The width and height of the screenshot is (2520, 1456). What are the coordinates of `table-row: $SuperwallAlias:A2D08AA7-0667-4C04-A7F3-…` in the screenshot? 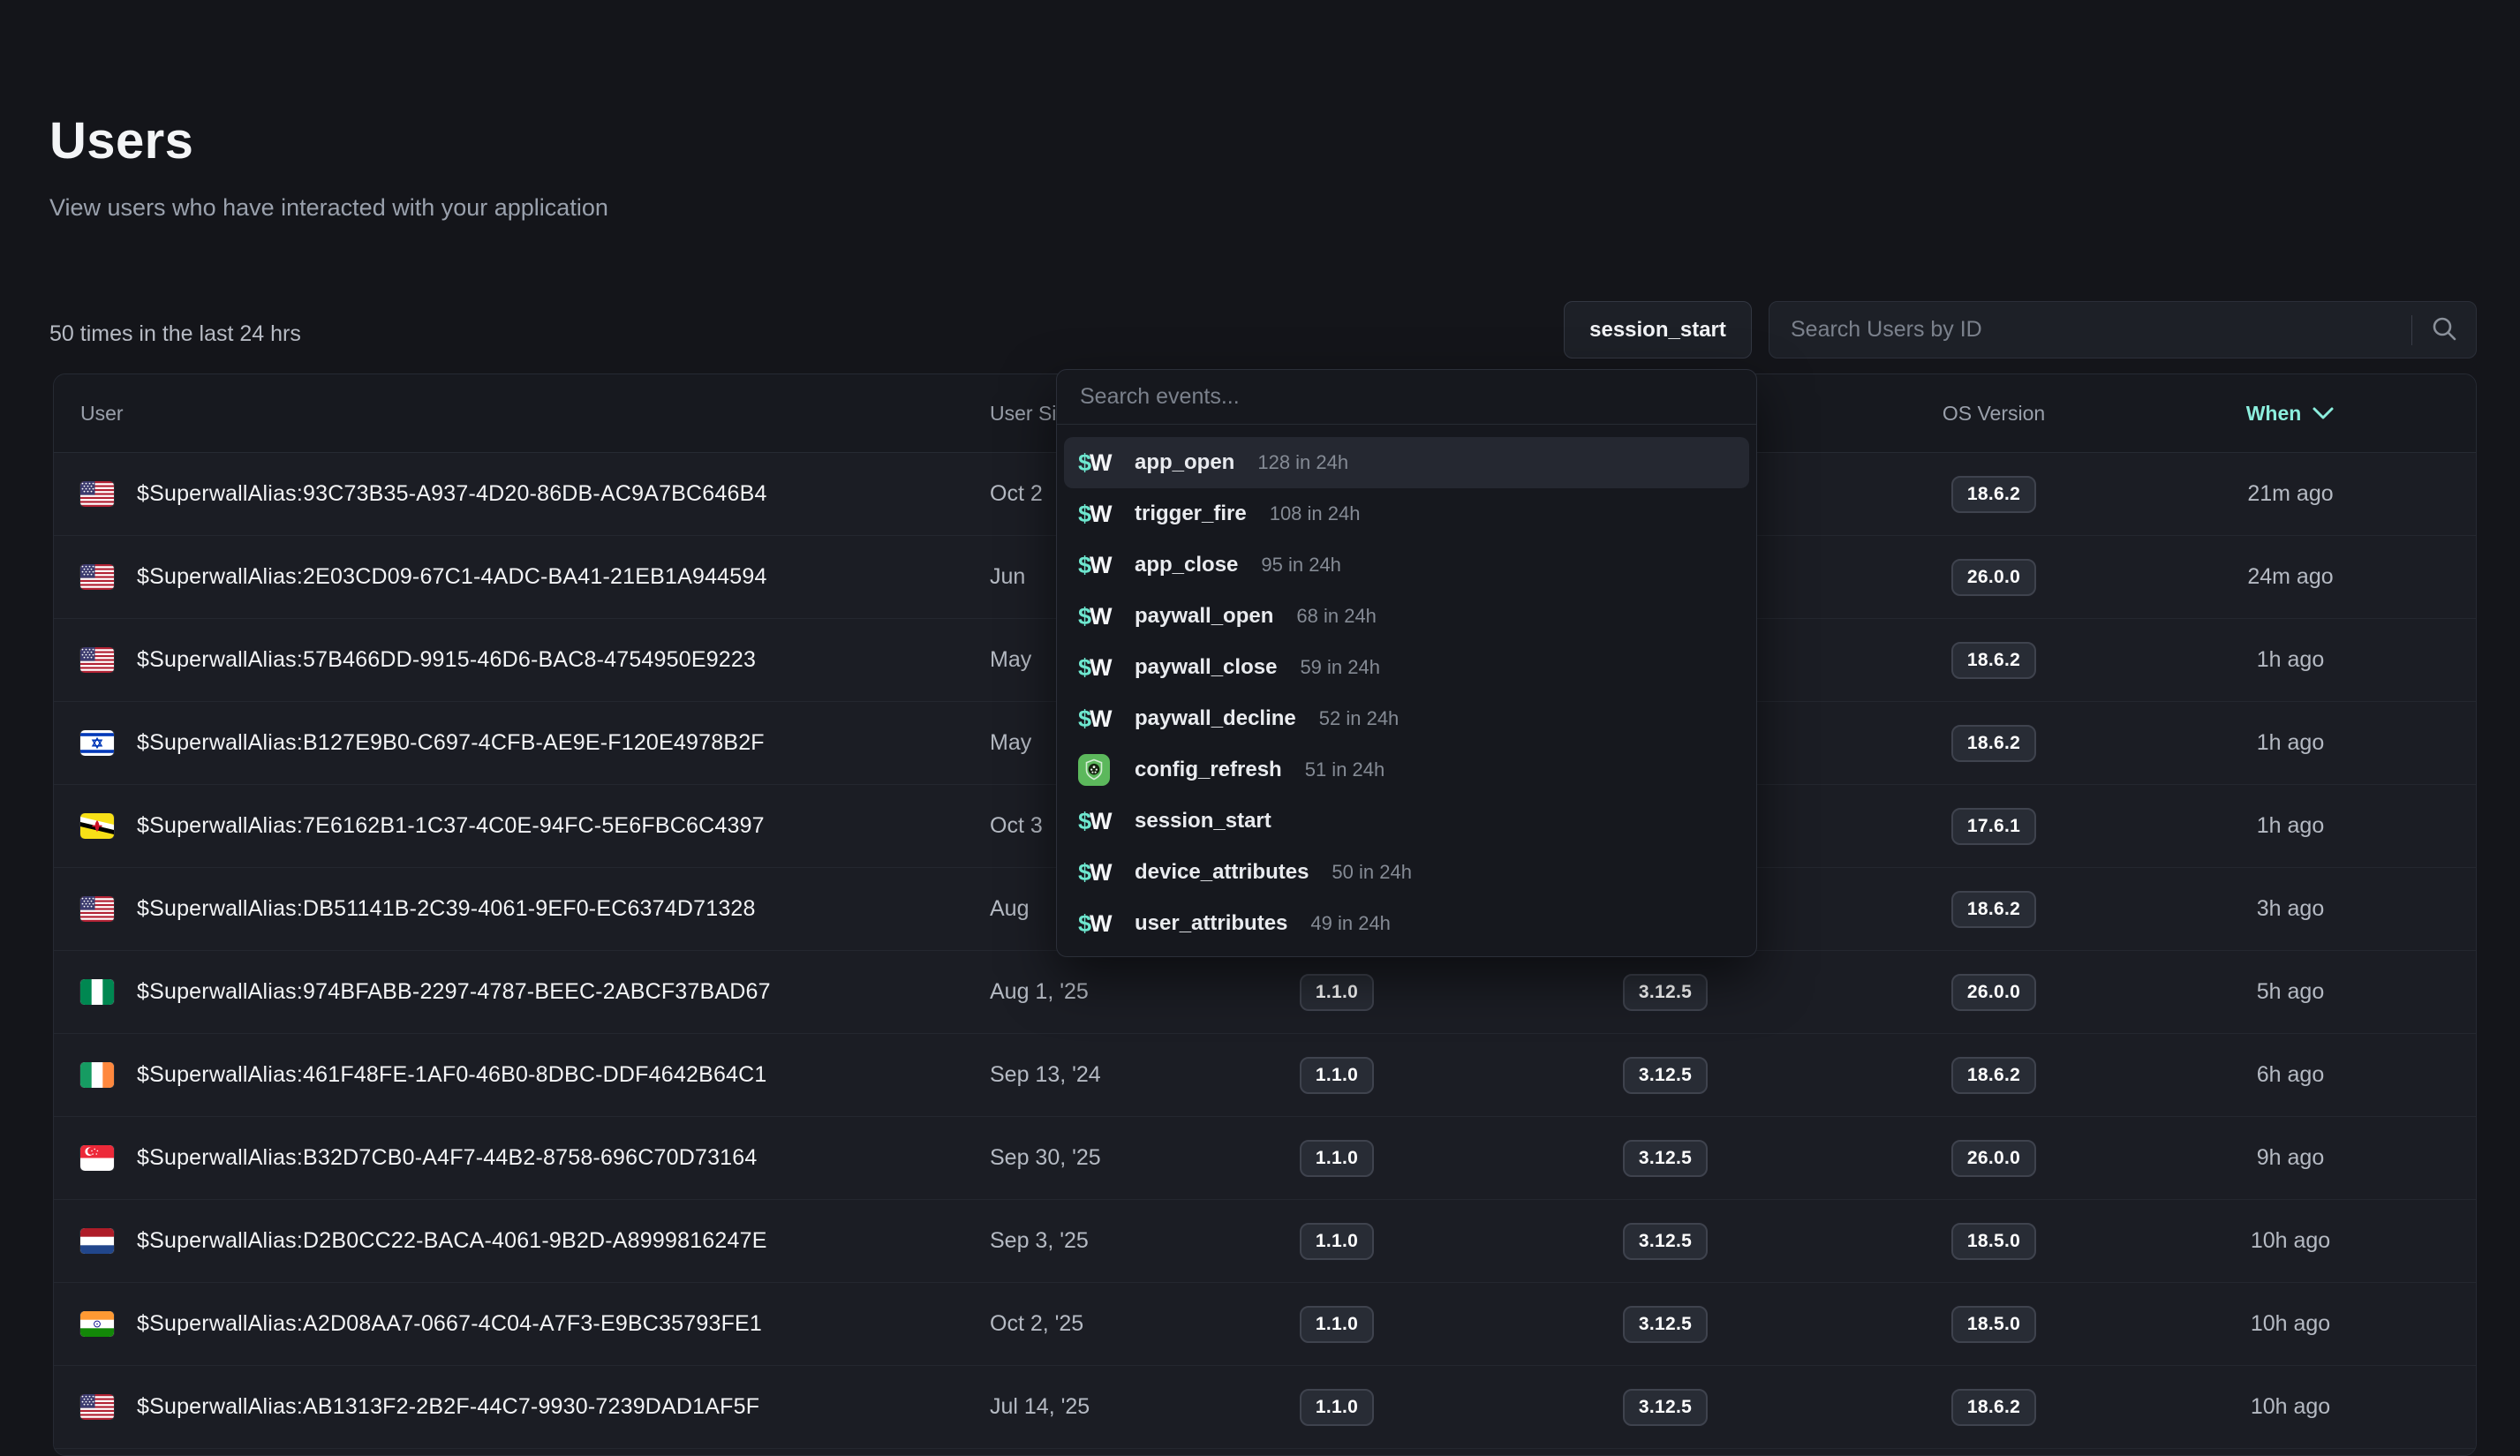 It's located at (1265, 1324).